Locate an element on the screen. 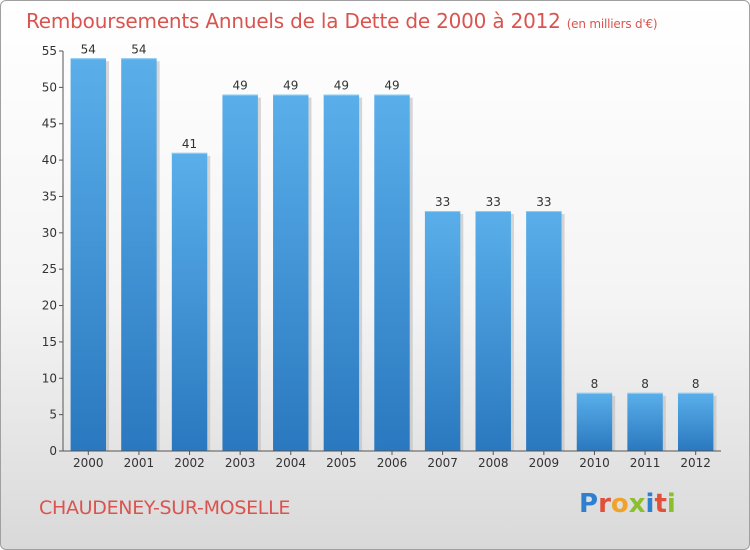 This screenshot has height=550, width=750. y-tick-label: 55 is located at coordinates (49, 51).